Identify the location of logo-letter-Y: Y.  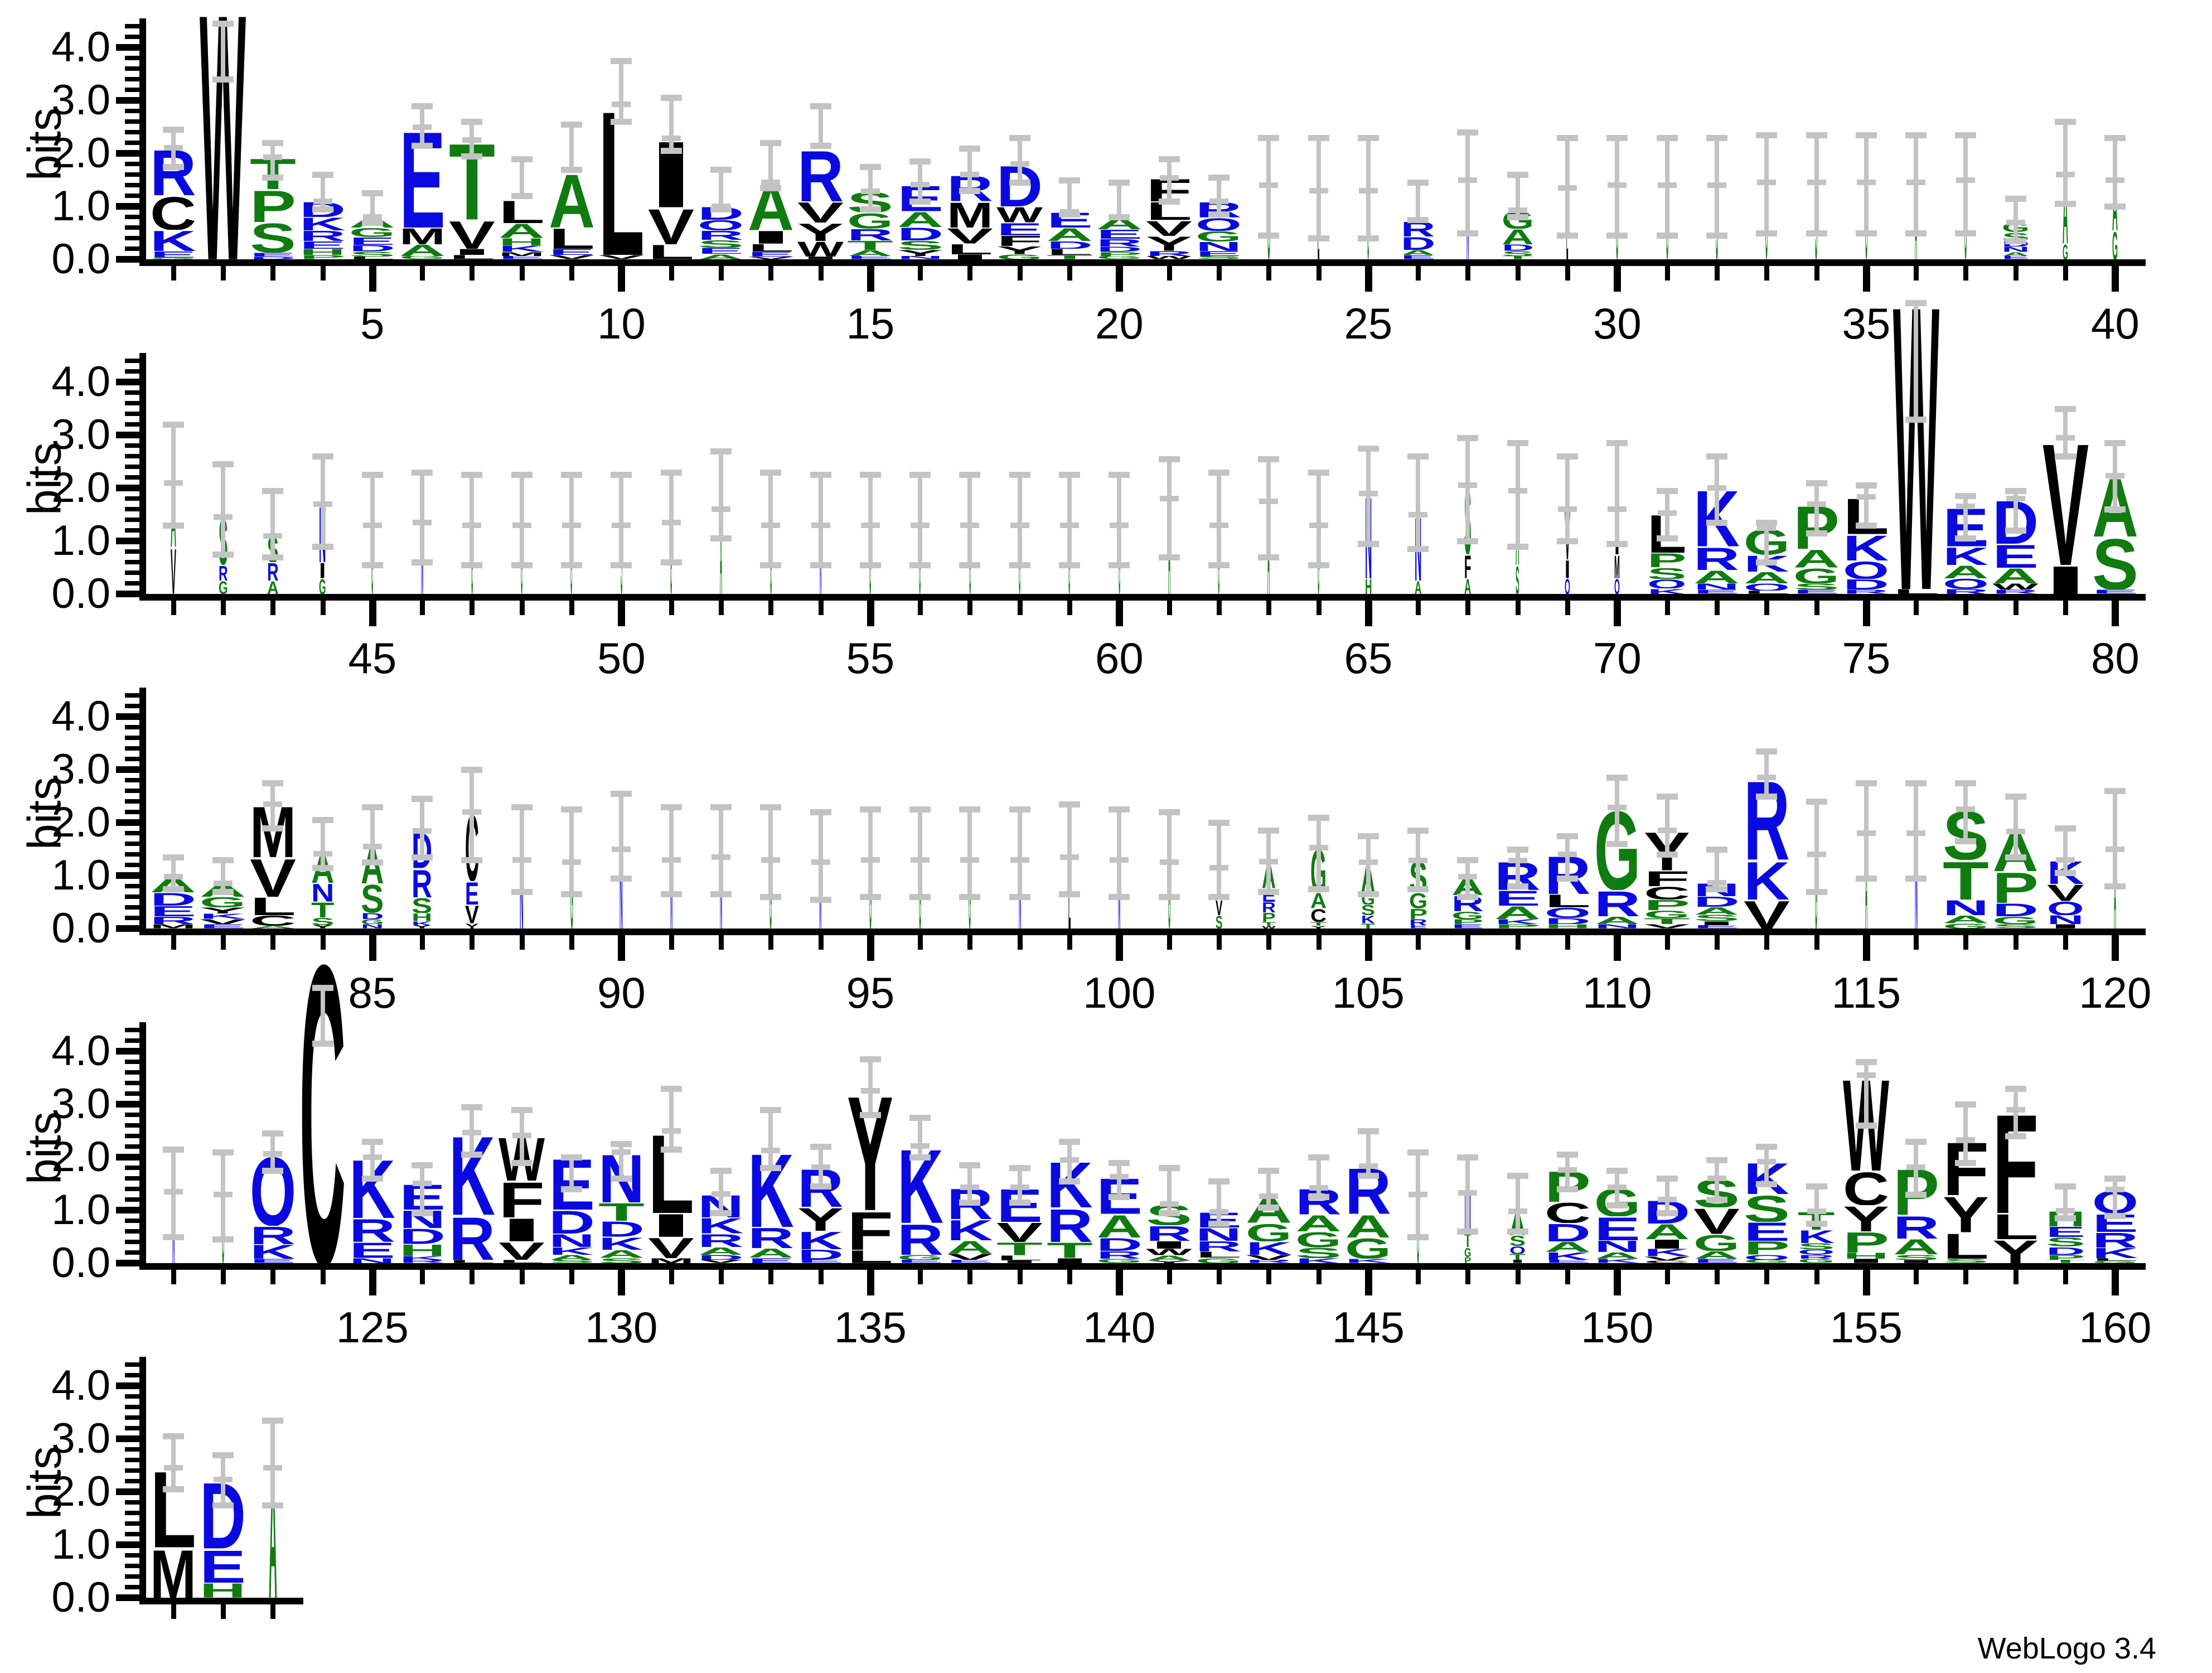
(1019, 250).